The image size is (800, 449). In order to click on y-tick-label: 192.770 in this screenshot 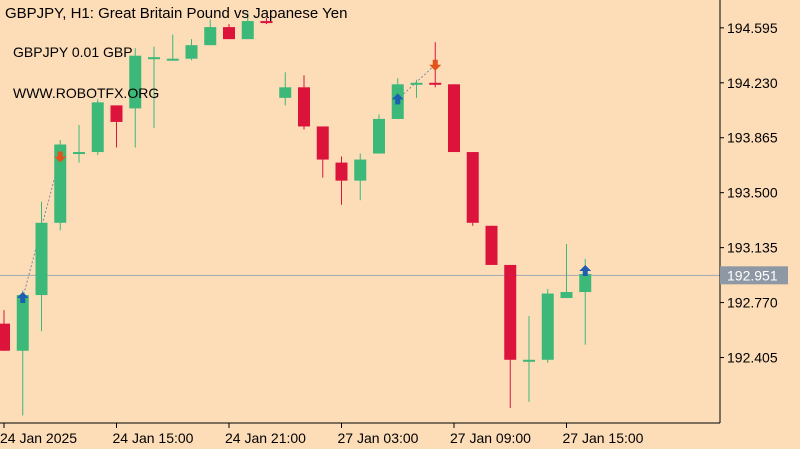, I will do `click(752, 303)`.